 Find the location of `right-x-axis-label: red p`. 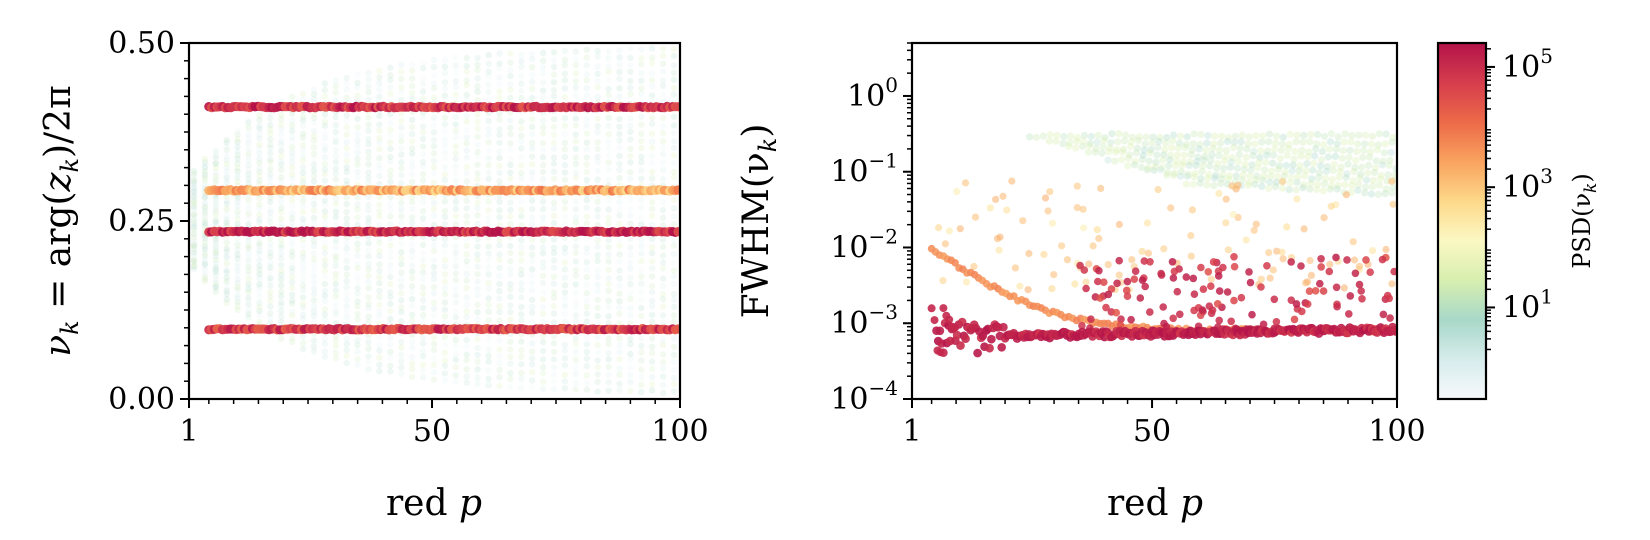

right-x-axis-label: red p is located at coordinates (1155, 503).